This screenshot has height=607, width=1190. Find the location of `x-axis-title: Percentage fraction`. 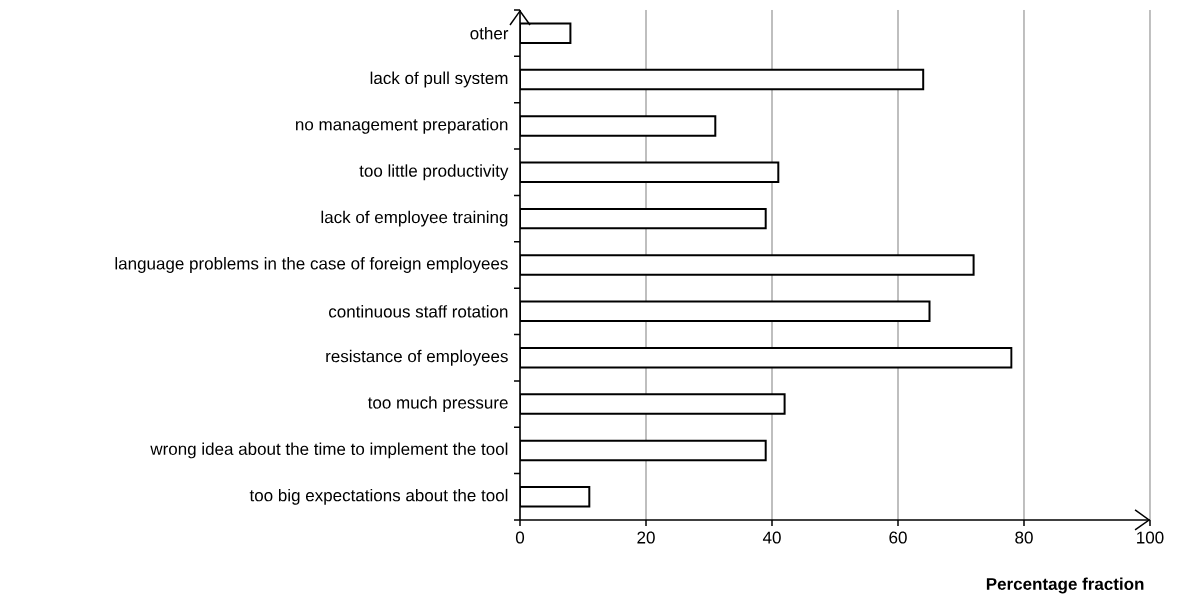

x-axis-title: Percentage fraction is located at coordinates (1065, 585).